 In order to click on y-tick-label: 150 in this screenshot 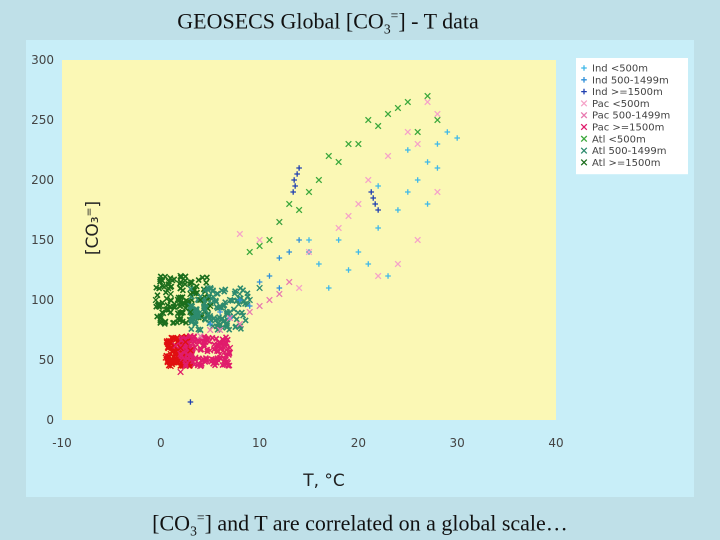, I will do `click(42, 240)`.